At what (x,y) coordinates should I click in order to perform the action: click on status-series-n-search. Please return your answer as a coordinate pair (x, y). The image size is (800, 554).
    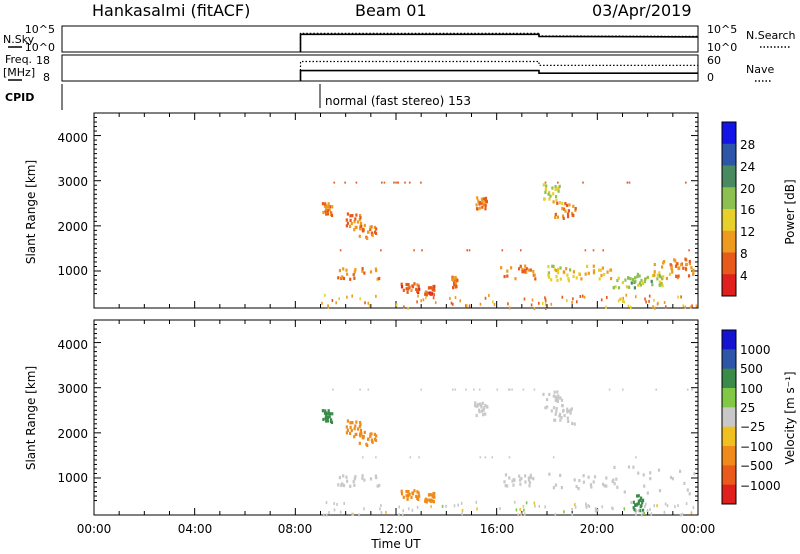
    Looking at the image, I should click on (499, 42).